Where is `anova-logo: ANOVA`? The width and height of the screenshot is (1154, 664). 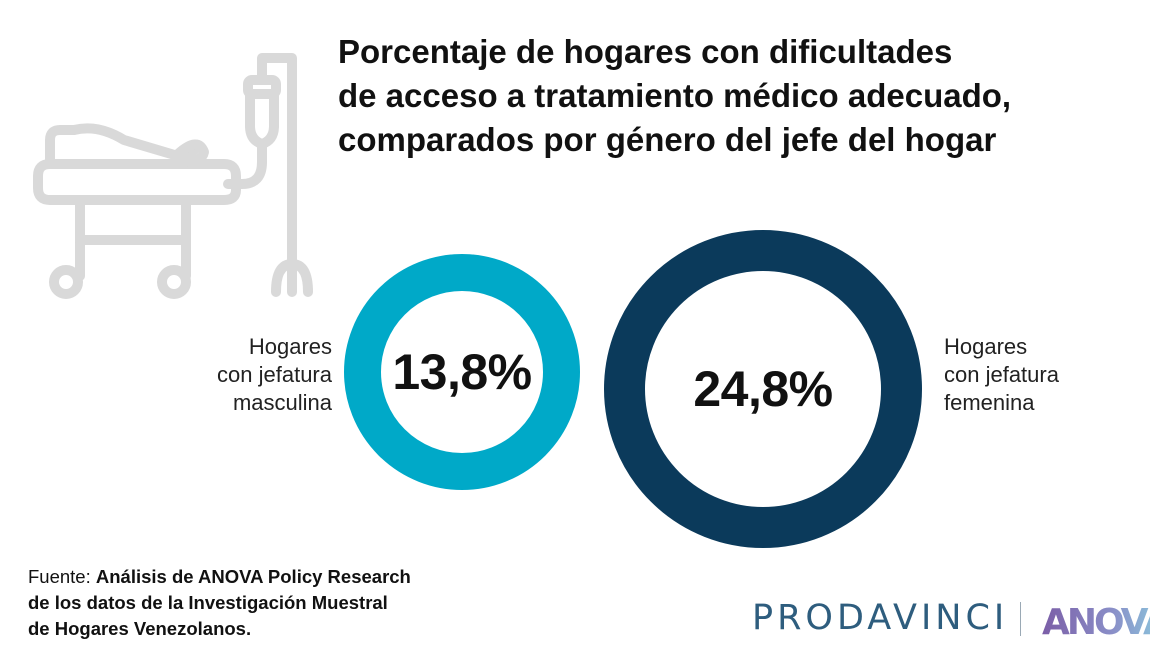 anova-logo: ANOVA is located at coordinates (1096, 621).